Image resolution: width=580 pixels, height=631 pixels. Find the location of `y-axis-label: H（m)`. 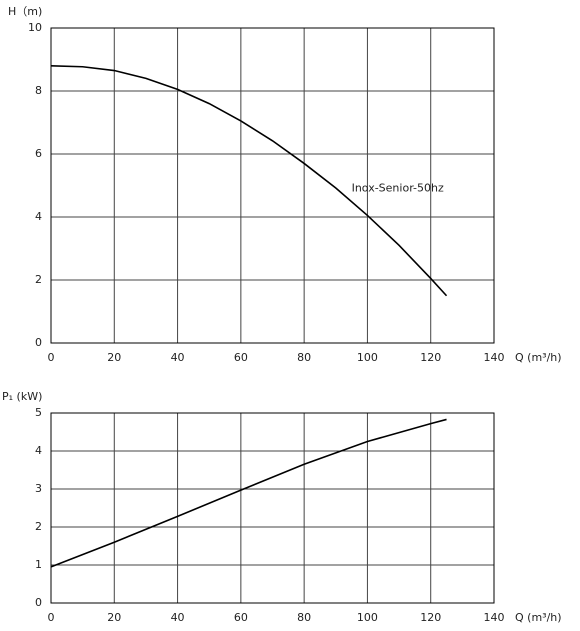

y-axis-label: H（m) is located at coordinates (25, 11).